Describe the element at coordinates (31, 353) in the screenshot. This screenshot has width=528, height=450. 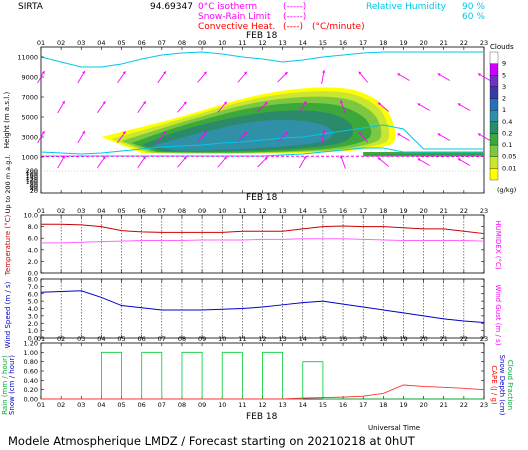
I see `rain-ytick-1.00: 1.00` at that location.